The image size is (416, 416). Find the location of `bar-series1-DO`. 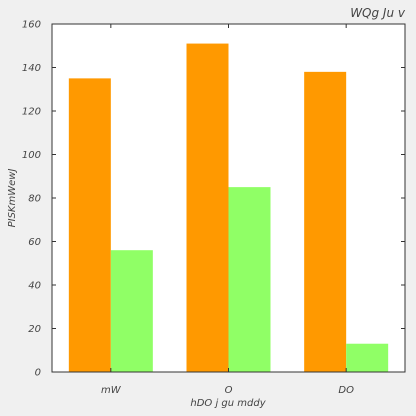

bar-series1-DO is located at coordinates (325, 221).